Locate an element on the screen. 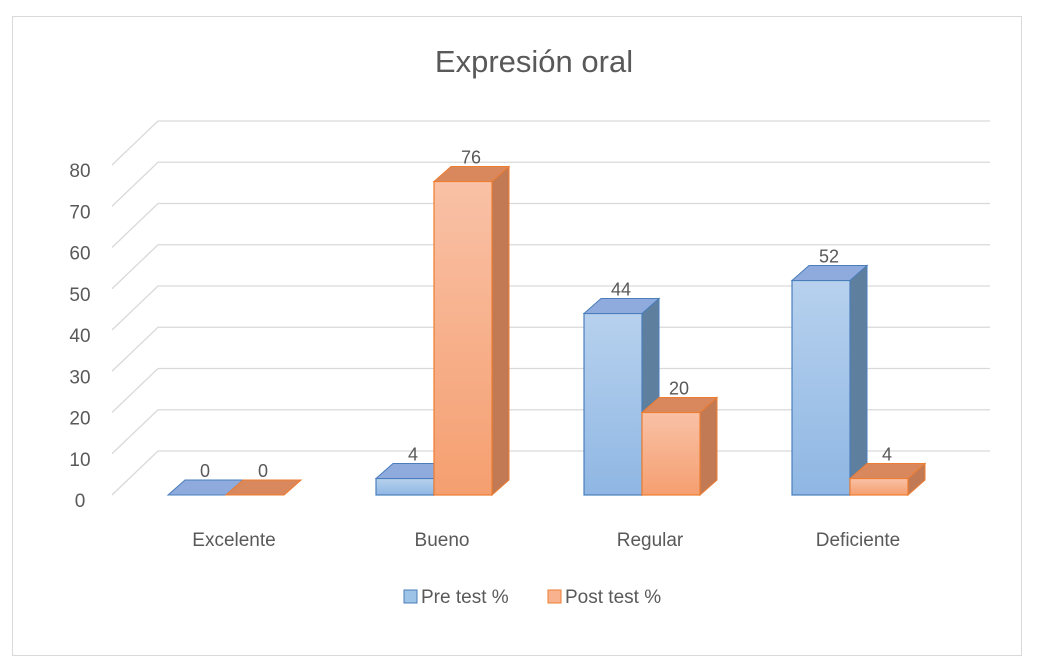  y-tick-0: 0 is located at coordinates (80, 501).